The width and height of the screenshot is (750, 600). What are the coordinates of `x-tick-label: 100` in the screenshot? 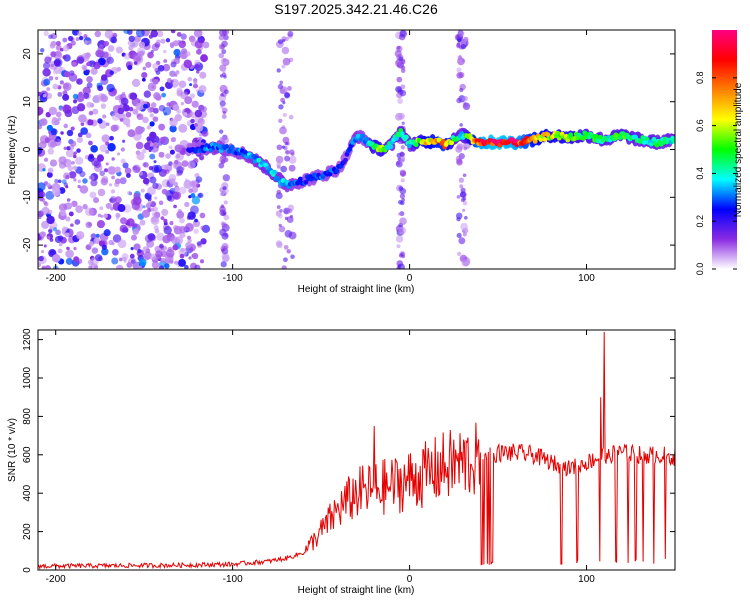 It's located at (586, 579).